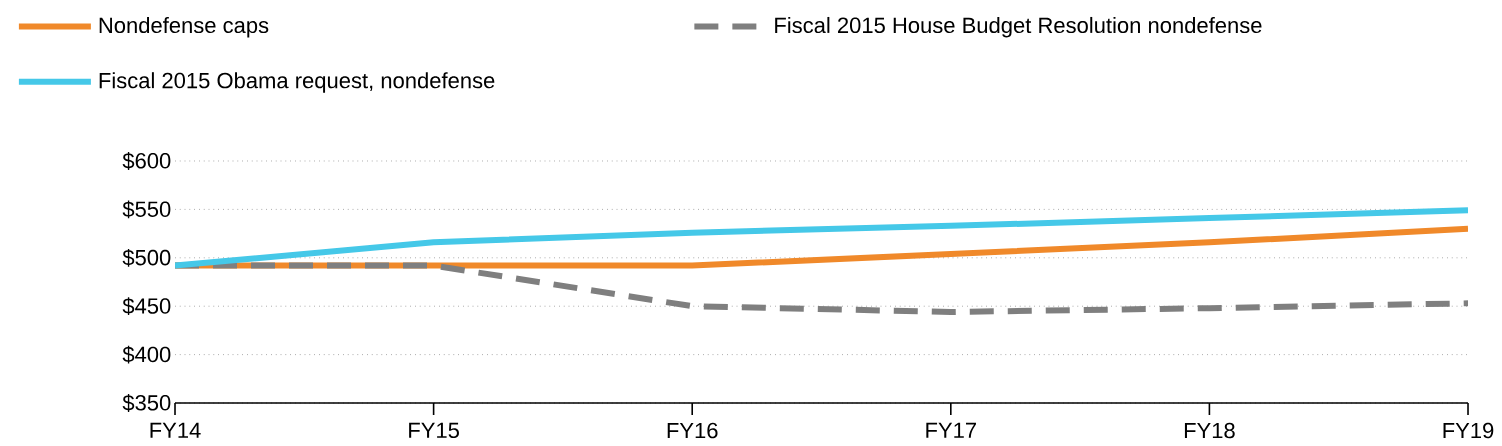 This screenshot has width=1502, height=446. What do you see at coordinates (146, 354) in the screenshot?
I see `y-tick-label: $400` at bounding box center [146, 354].